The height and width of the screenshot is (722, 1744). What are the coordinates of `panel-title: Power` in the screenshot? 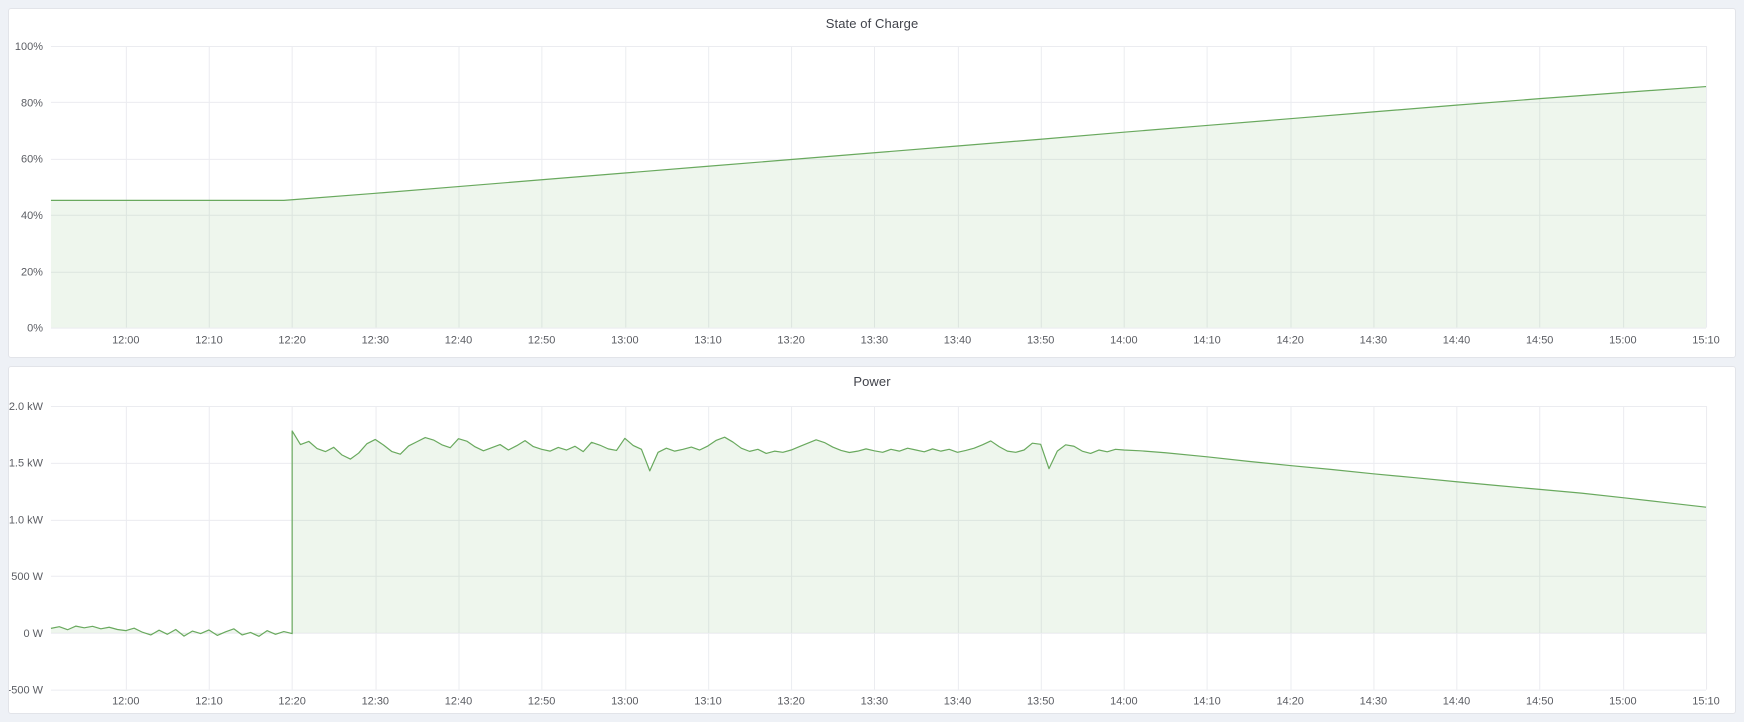 It's located at (872, 381).